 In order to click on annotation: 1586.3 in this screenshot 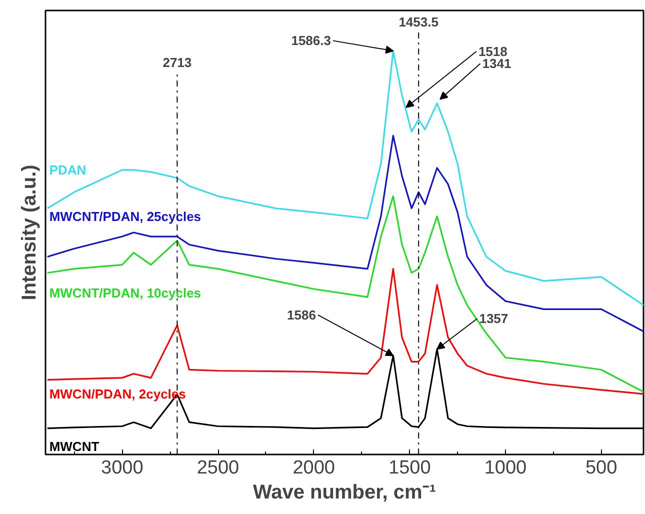, I will do `click(311, 40)`.